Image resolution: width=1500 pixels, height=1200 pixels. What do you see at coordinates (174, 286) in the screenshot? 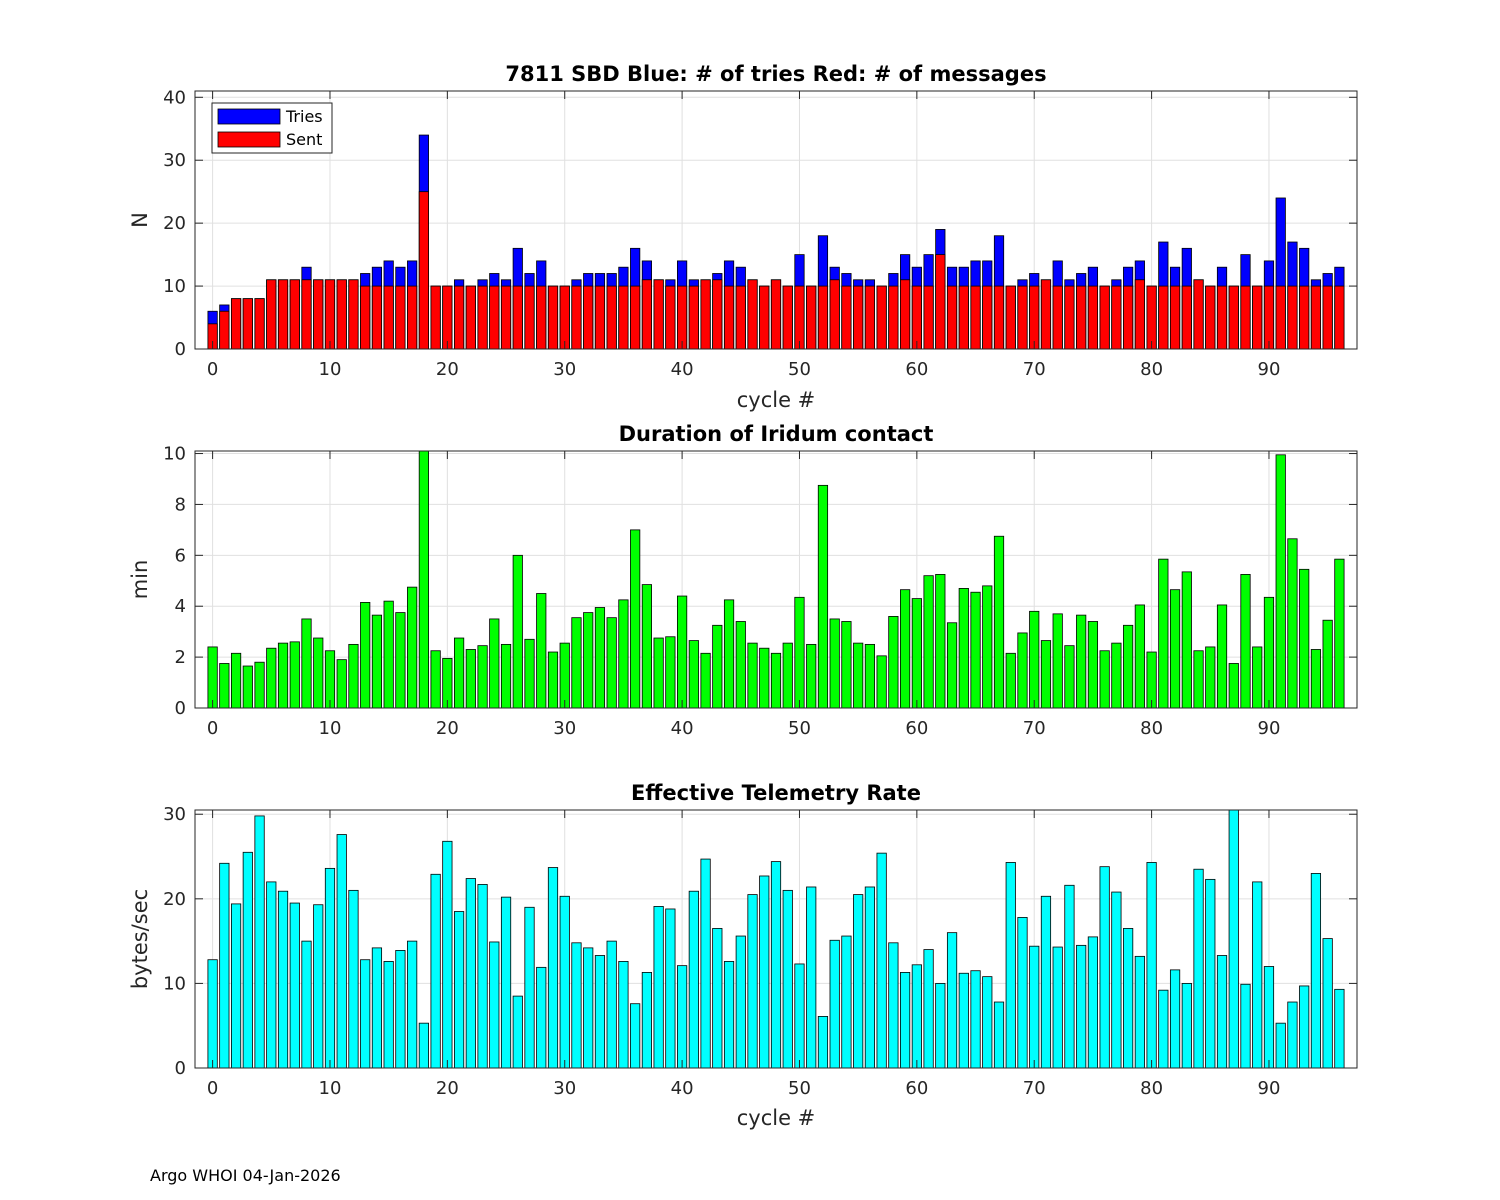
I see `y-tick-label: 10` at bounding box center [174, 286].